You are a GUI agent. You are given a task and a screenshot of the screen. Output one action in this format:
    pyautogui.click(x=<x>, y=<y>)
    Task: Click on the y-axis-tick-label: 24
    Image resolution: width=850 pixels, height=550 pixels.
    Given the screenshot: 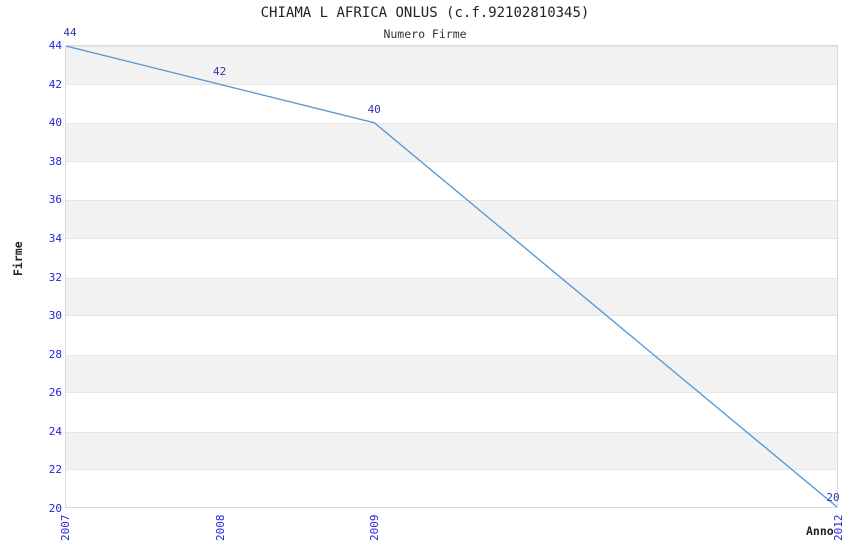 What is the action you would take?
    pyautogui.click(x=55, y=431)
    